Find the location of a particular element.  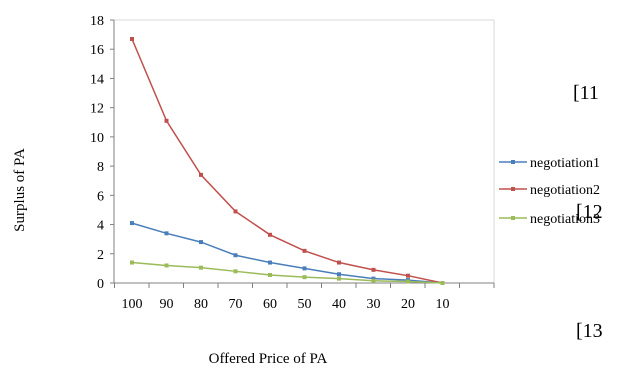

y-tick-label: 8 is located at coordinates (100, 167).